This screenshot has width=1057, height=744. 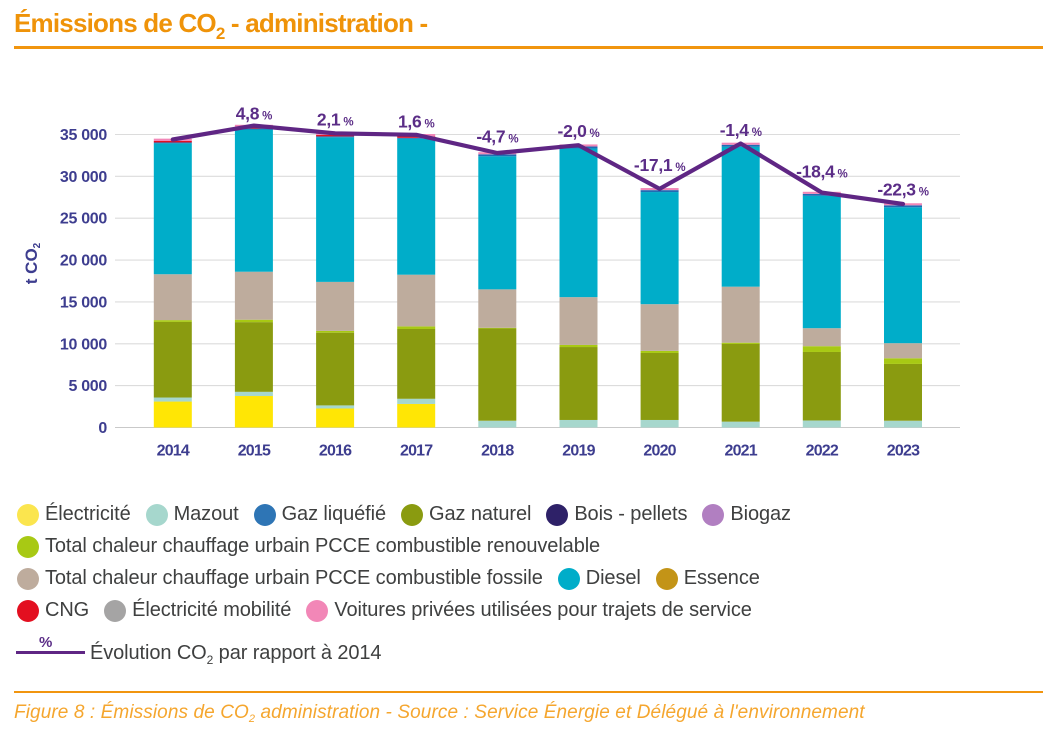 What do you see at coordinates (87, 386) in the screenshot?
I see `svg-text: 5 000` at bounding box center [87, 386].